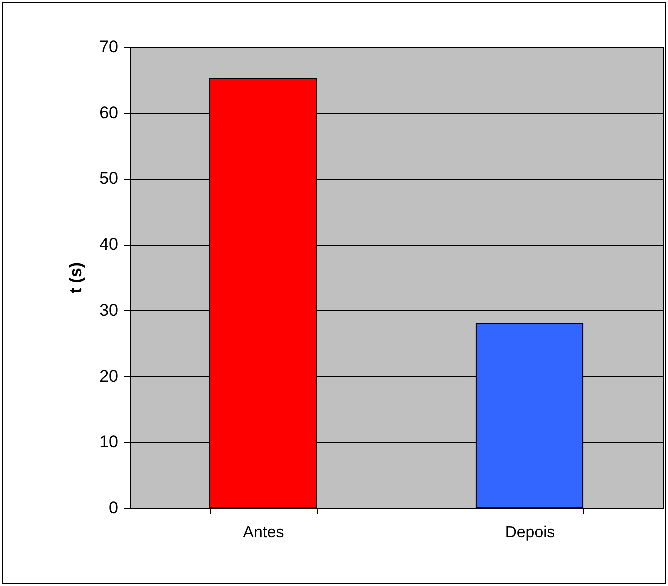  What do you see at coordinates (109, 442) in the screenshot?
I see `y-tick-label: 10` at bounding box center [109, 442].